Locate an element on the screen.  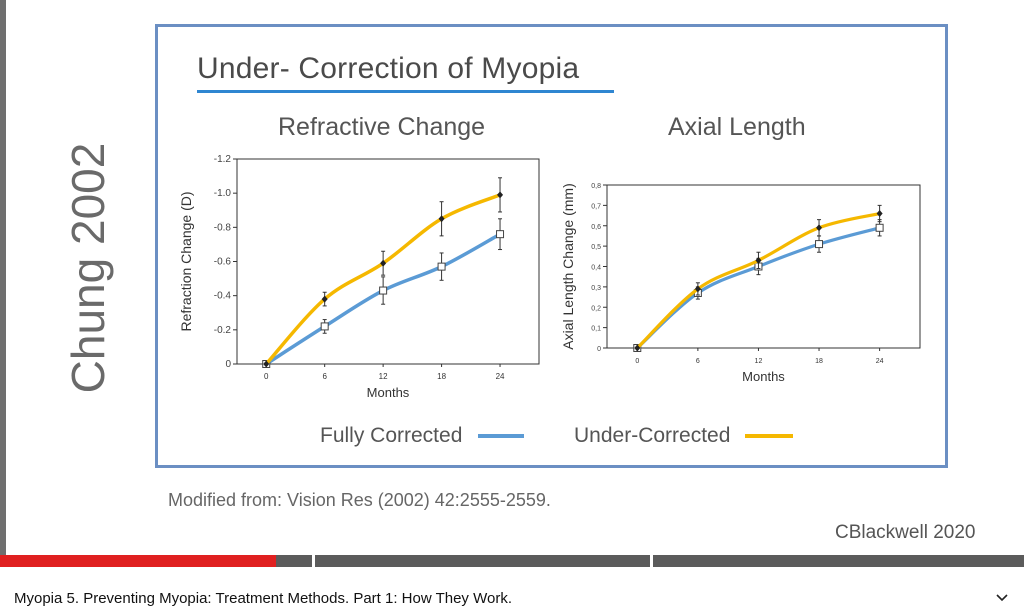
legend-swatch-under-corrected is located at coordinates (769, 436).